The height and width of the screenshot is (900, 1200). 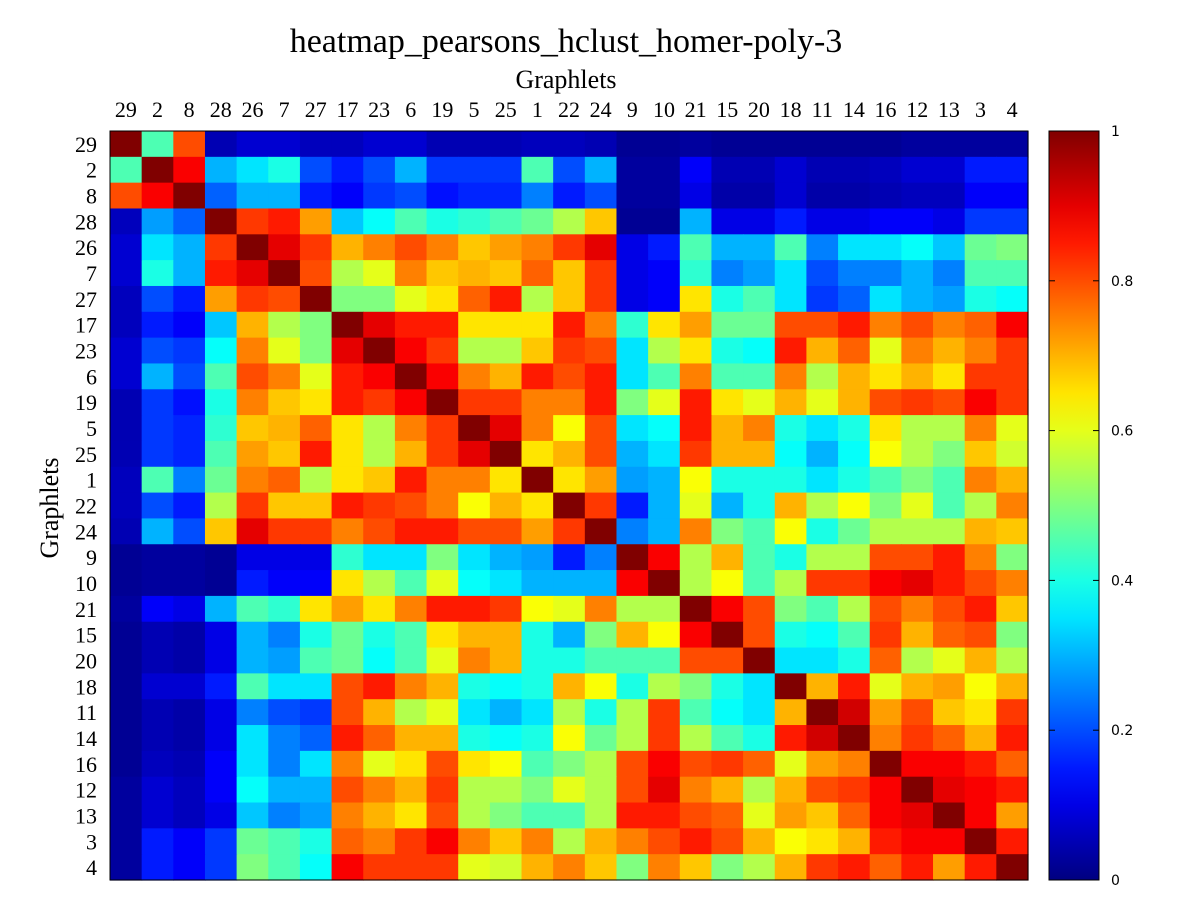 I want to click on x-tick-label: 11, so click(x=822, y=109).